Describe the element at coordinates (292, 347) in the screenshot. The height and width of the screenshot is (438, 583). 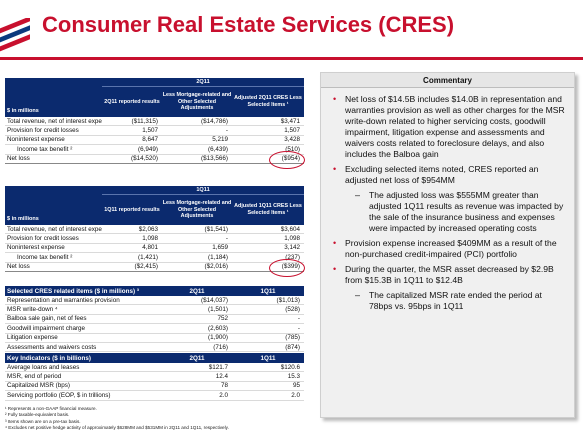
I see `cell-value: (874)` at that location.